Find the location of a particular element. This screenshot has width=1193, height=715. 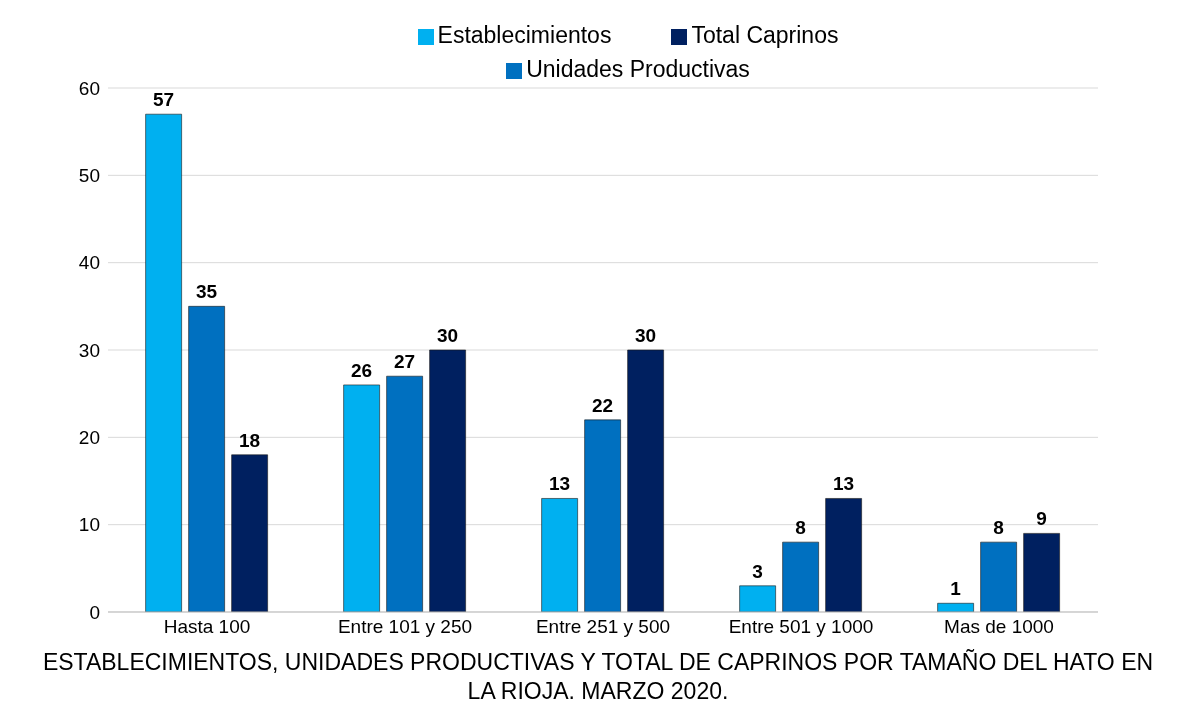

data-label: 27 is located at coordinates (405, 362).